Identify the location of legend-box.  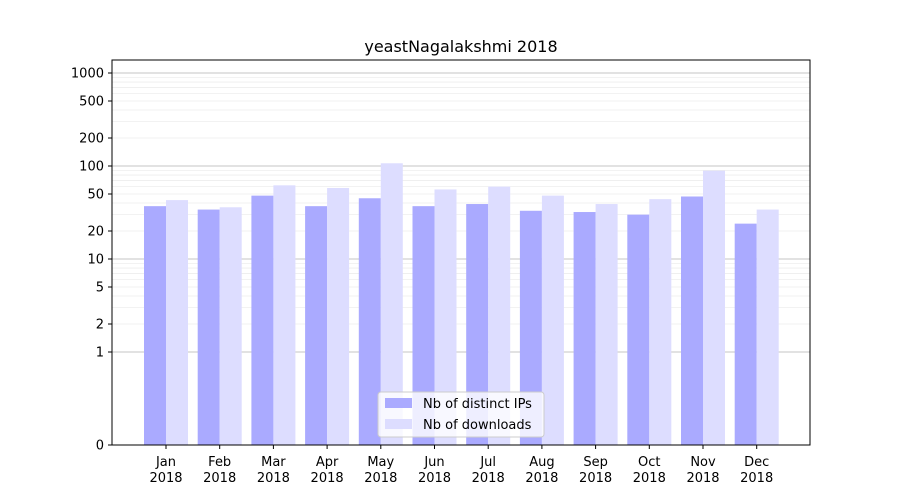
(461, 414).